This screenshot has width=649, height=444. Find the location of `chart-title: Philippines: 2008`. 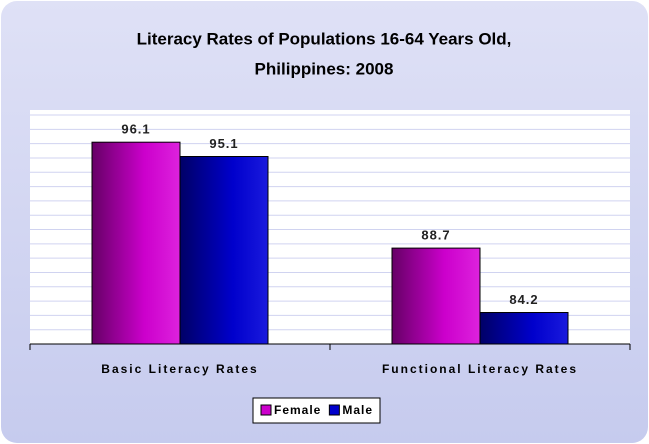

chart-title: Philippines: 2008 is located at coordinates (324, 68).